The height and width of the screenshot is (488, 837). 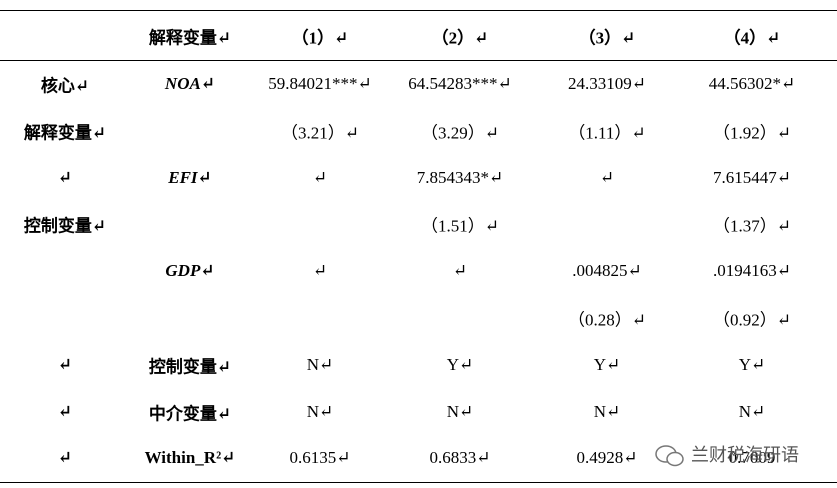 What do you see at coordinates (607, 320) in the screenshot?
I see `table-cell: （0.28）↵` at bounding box center [607, 320].